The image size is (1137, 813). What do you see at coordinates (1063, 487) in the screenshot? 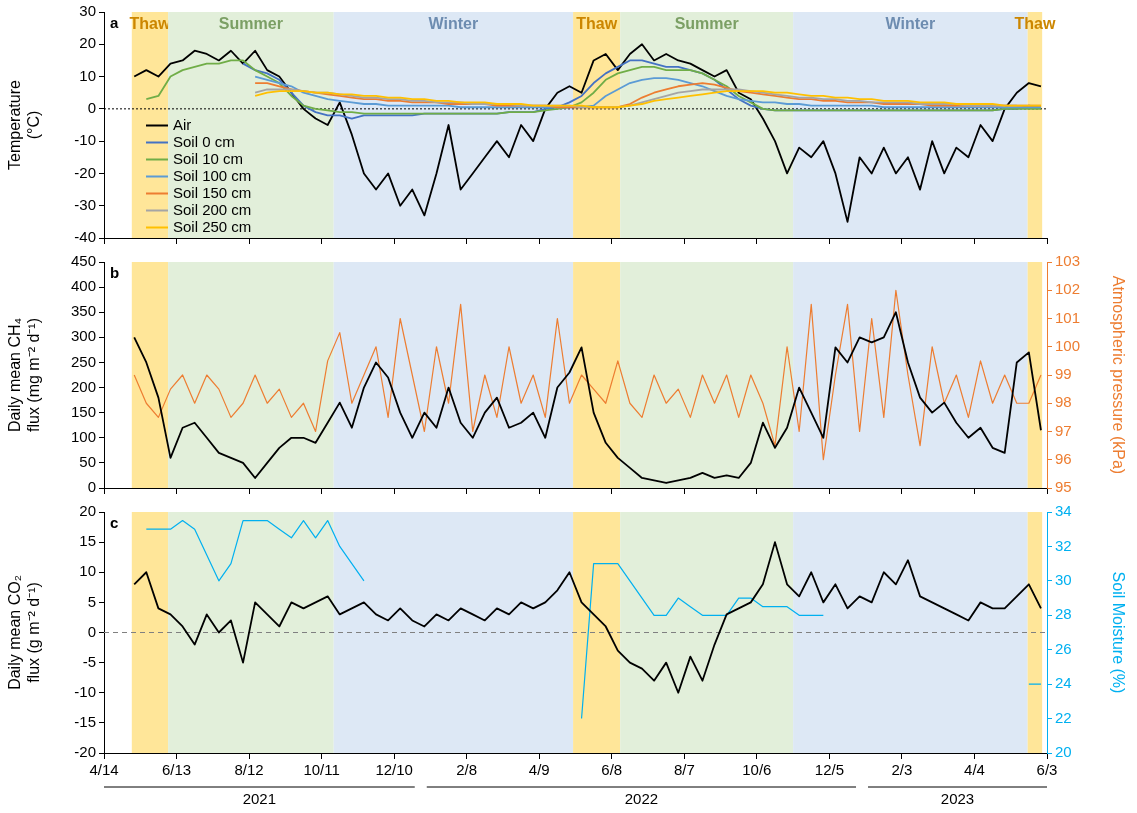
I see `y2-tick-label: 95` at bounding box center [1063, 487].